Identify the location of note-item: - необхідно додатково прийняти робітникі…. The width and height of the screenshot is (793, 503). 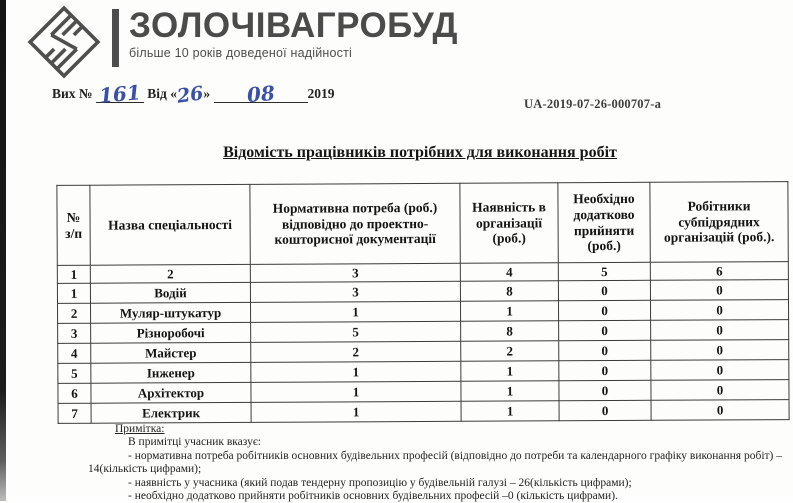
(373, 496).